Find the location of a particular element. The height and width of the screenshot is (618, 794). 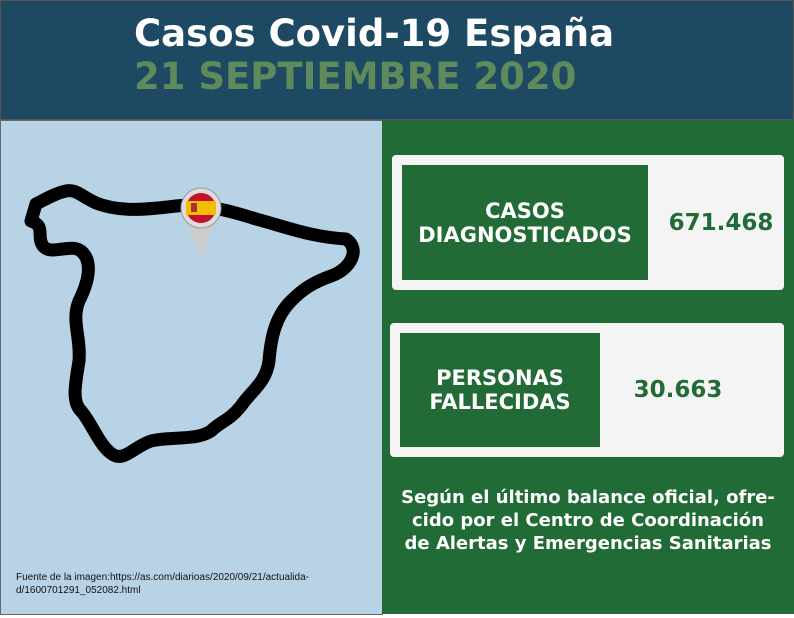

card-value: 671.468 is located at coordinates (721, 222).